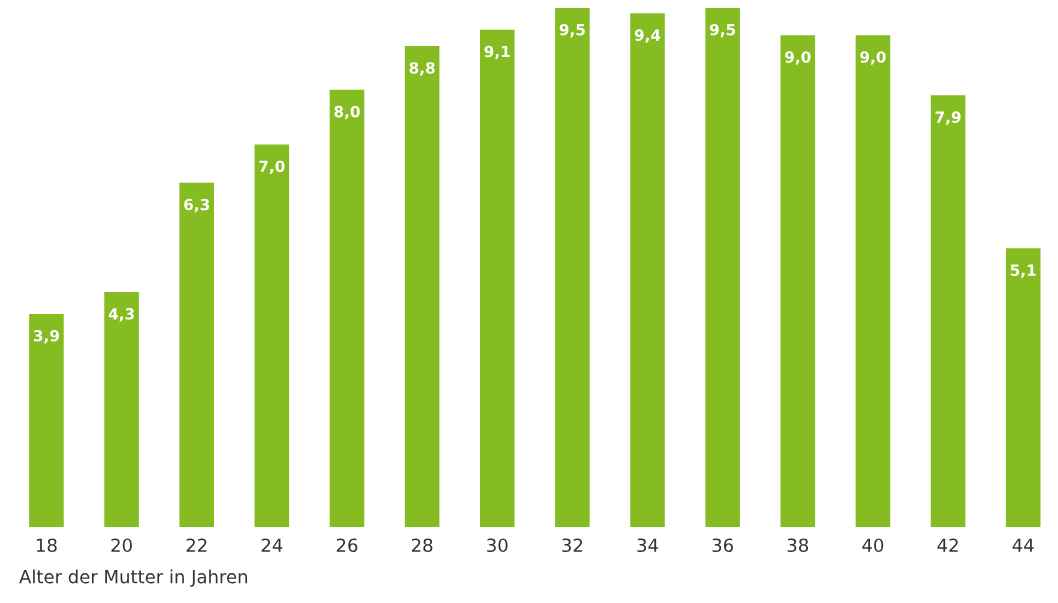 This screenshot has width=1058, height=603. I want to click on x-tick-label: 22, so click(196, 545).